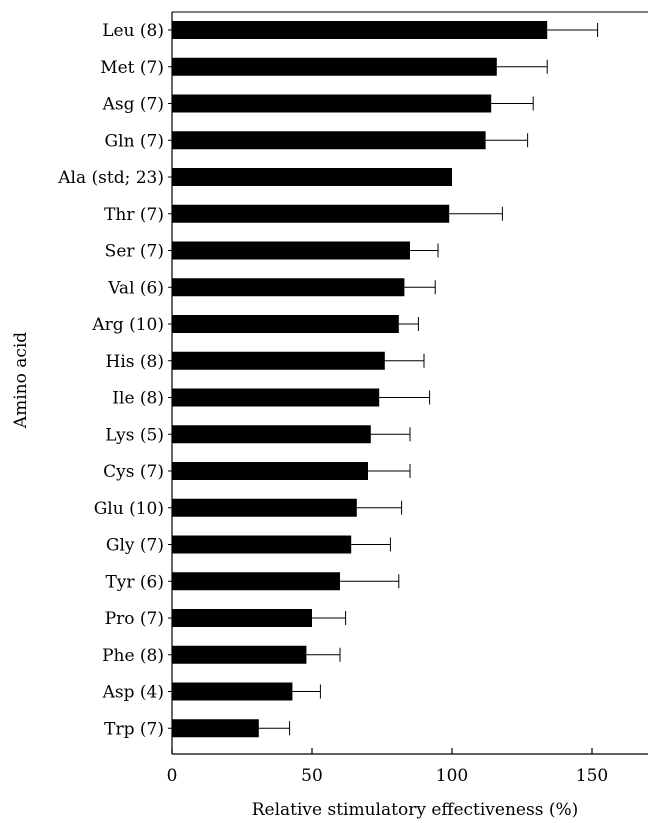 This screenshot has height=823, width=648. I want to click on category-label: Asg (7), so click(133, 105).